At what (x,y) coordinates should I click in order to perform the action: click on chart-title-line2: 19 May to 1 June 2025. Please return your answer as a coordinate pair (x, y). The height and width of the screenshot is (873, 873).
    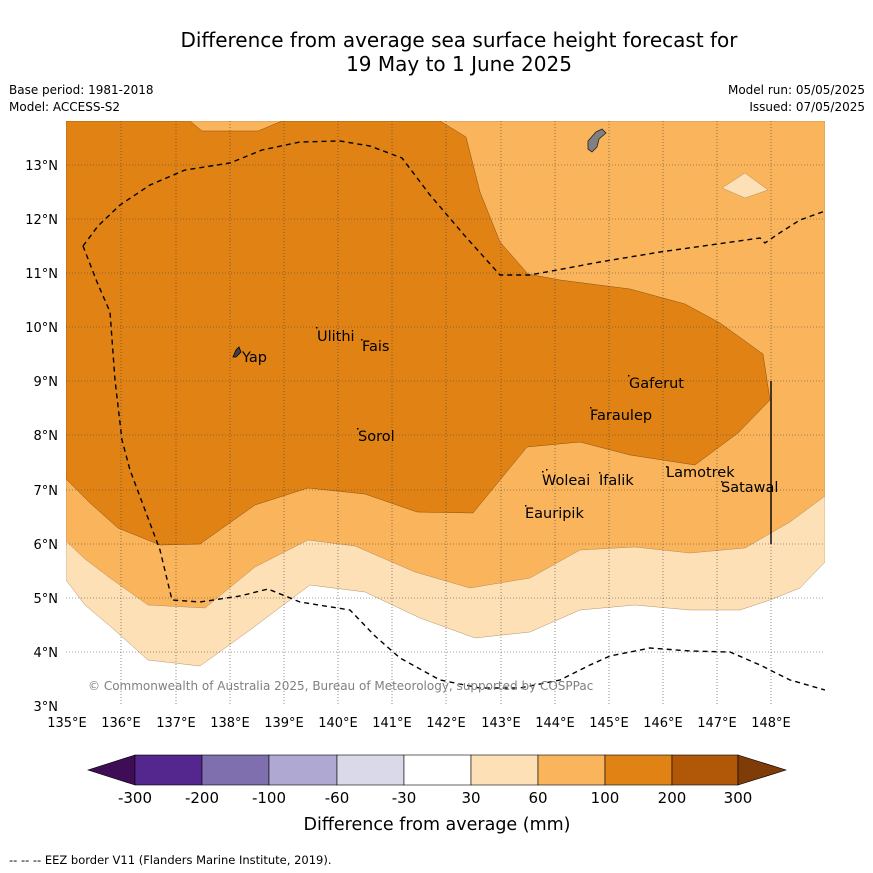
    Looking at the image, I should click on (459, 64).